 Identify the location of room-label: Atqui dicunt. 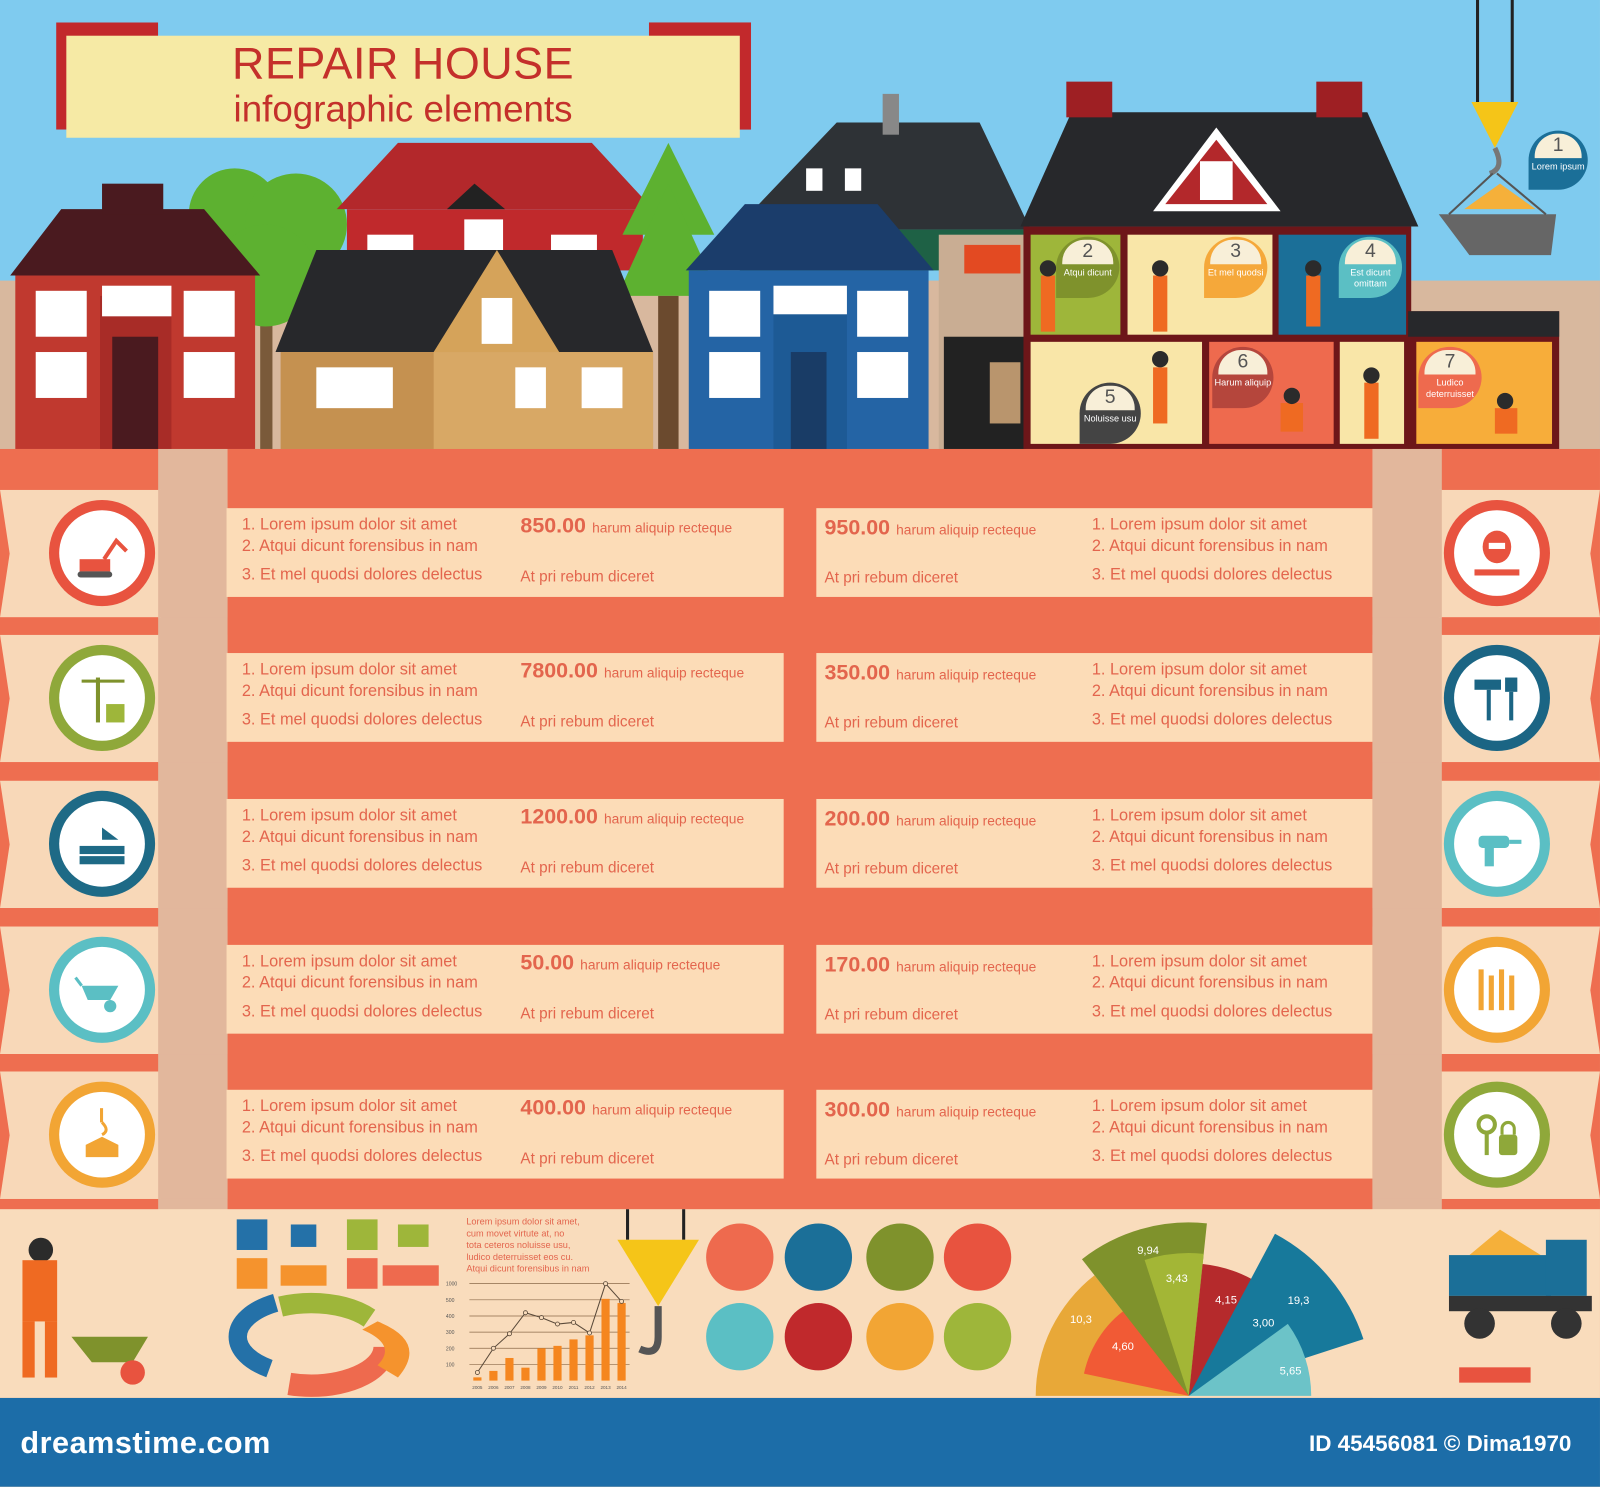
(1087, 272).